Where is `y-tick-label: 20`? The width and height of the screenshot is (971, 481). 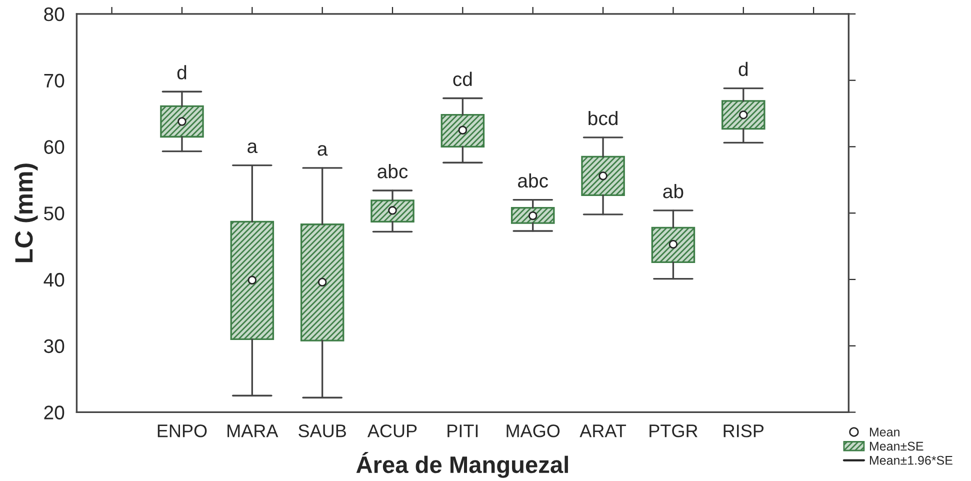
y-tick-label: 20 is located at coordinates (54, 413).